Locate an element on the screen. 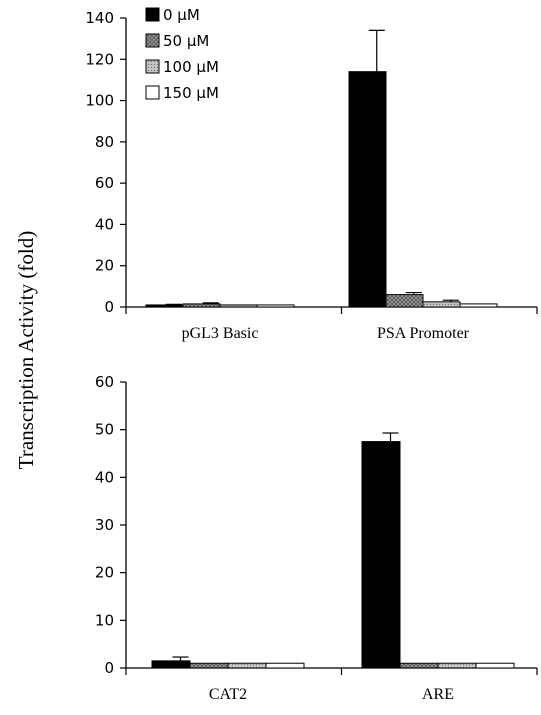 This screenshot has height=715, width=541. category-label: PSA Promoter is located at coordinates (423, 333).